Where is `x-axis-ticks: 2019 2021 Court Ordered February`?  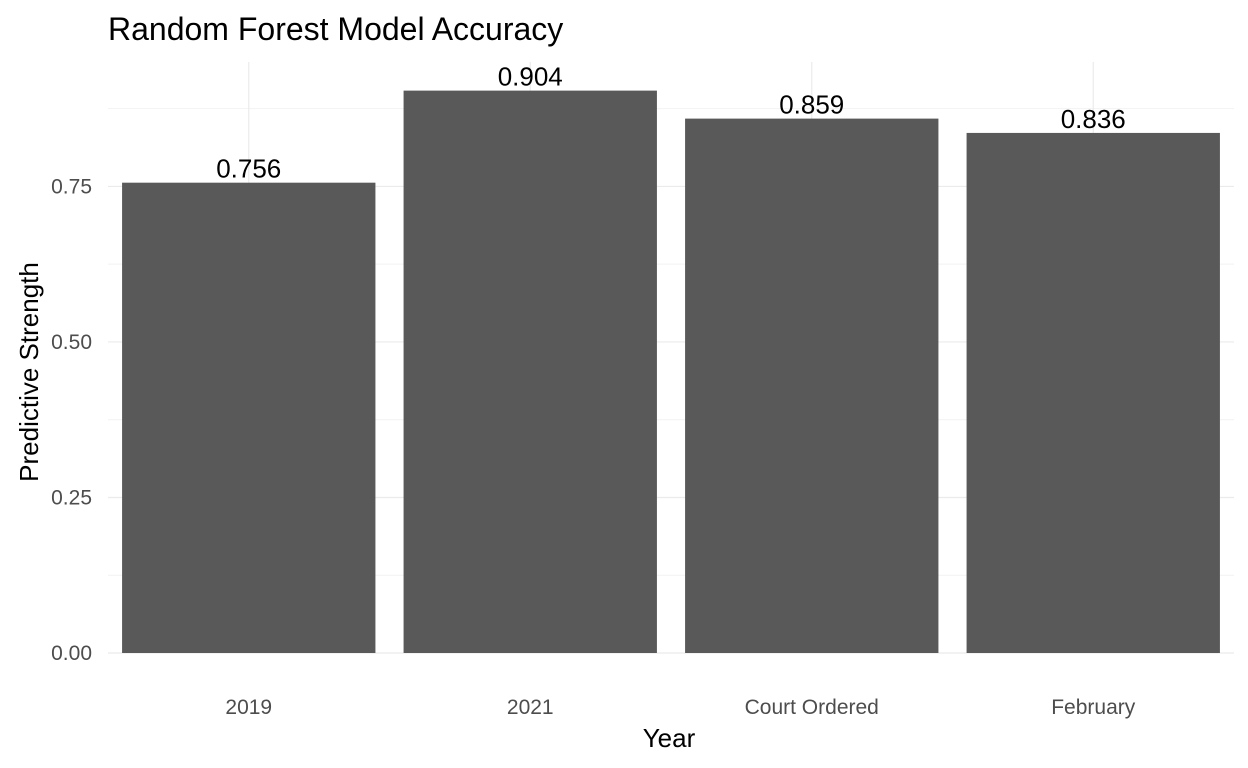
x-axis-ticks: 2019 2021 Court Ordered February is located at coordinates (680, 707).